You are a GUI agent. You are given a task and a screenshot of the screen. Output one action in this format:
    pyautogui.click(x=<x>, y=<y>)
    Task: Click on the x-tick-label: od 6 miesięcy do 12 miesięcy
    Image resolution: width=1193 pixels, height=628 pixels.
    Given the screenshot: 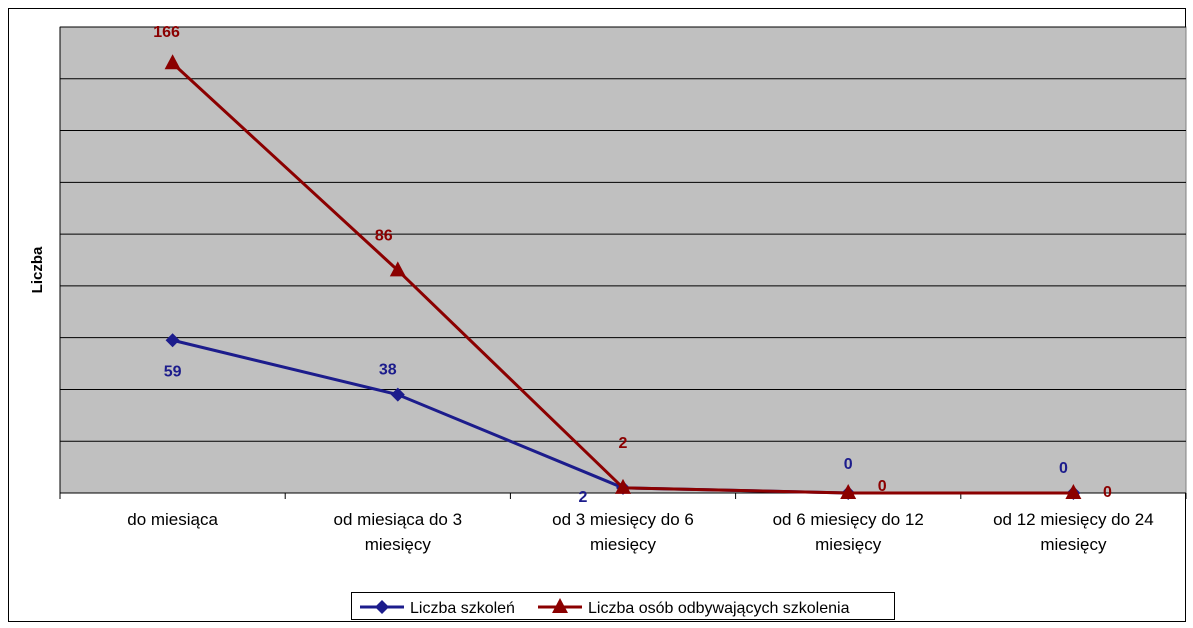 What is the action you would take?
    pyautogui.click(x=848, y=532)
    